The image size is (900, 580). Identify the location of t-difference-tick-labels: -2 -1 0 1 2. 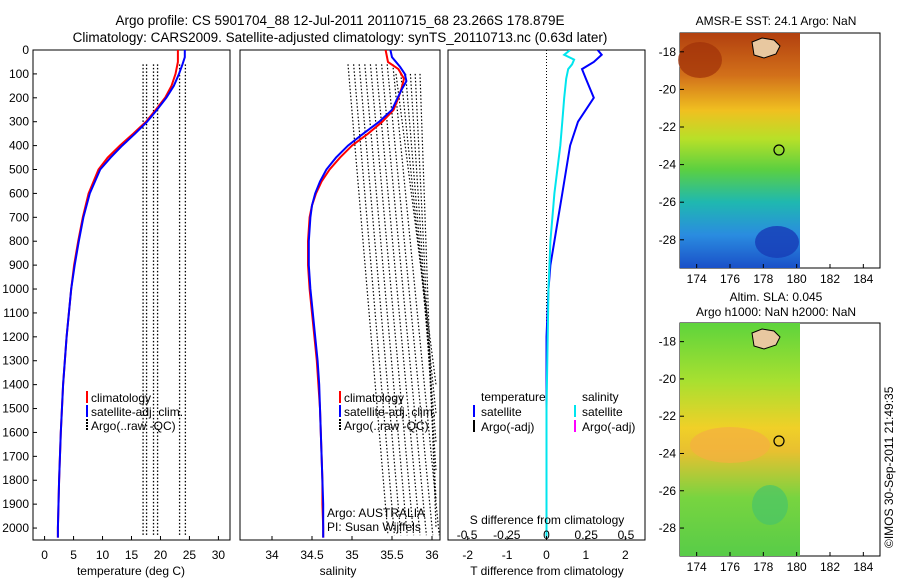
(545, 549).